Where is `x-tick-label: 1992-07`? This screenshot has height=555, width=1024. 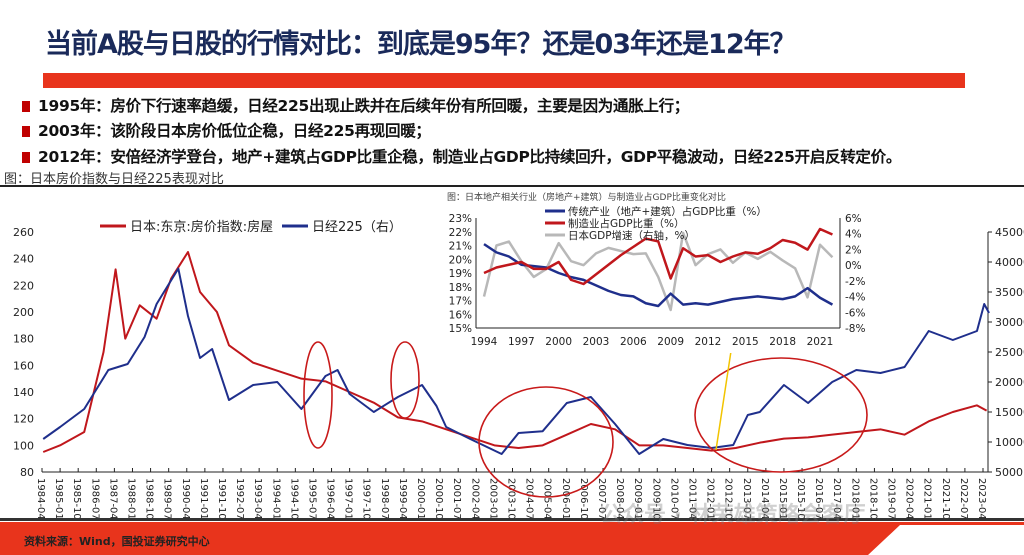 x-tick-label: 1992-07 is located at coordinates (239, 499).